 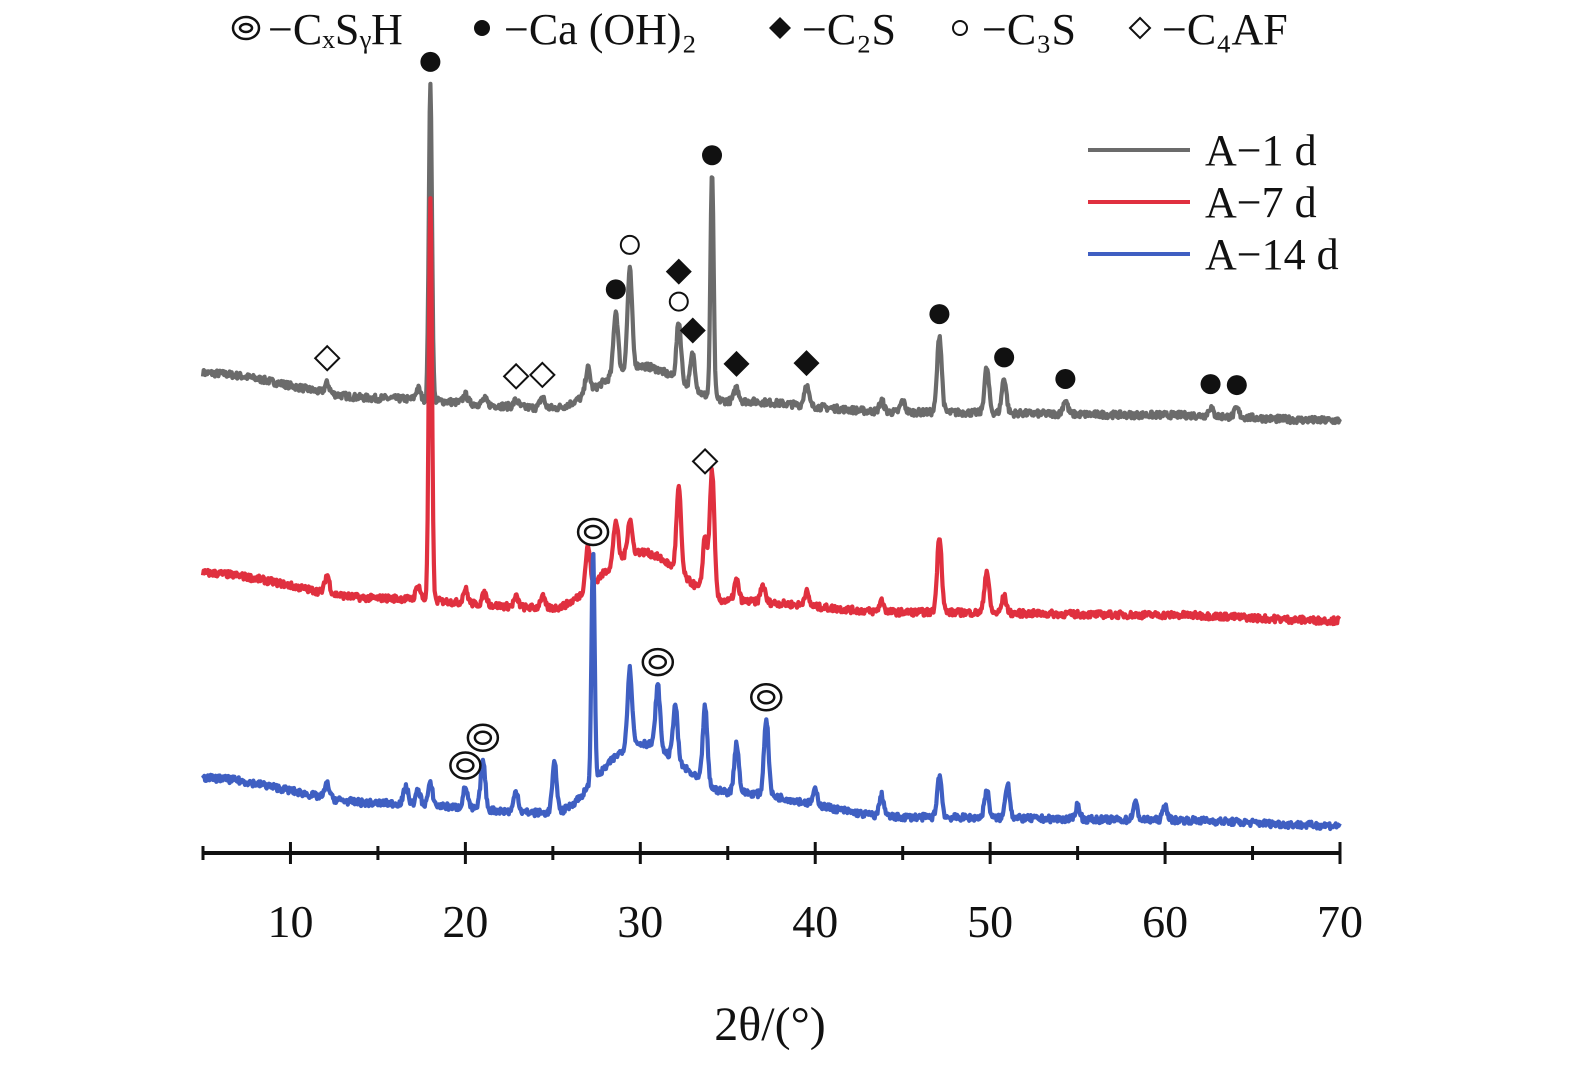 What do you see at coordinates (1225, 29) in the screenshot?
I see `phase-key-label: −C₄AF` at bounding box center [1225, 29].